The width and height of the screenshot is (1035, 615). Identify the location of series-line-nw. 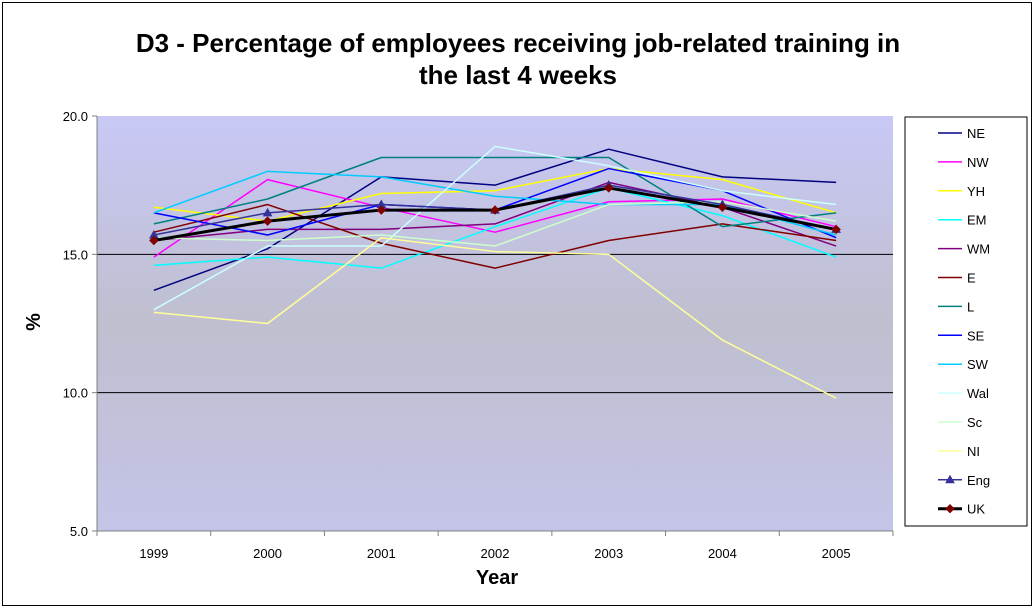
(495, 218).